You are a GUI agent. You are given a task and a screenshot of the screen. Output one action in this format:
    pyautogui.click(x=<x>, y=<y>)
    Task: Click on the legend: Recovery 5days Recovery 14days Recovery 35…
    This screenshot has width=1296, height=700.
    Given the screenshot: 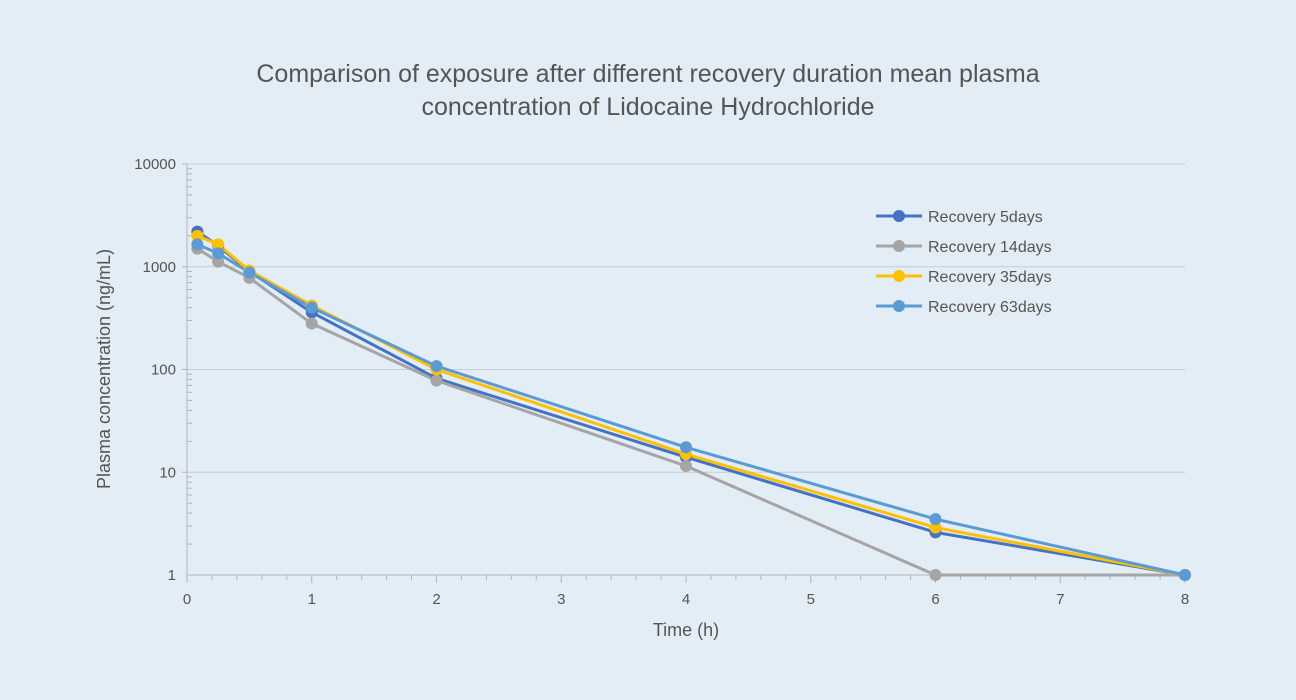 What is the action you would take?
    pyautogui.click(x=964, y=262)
    